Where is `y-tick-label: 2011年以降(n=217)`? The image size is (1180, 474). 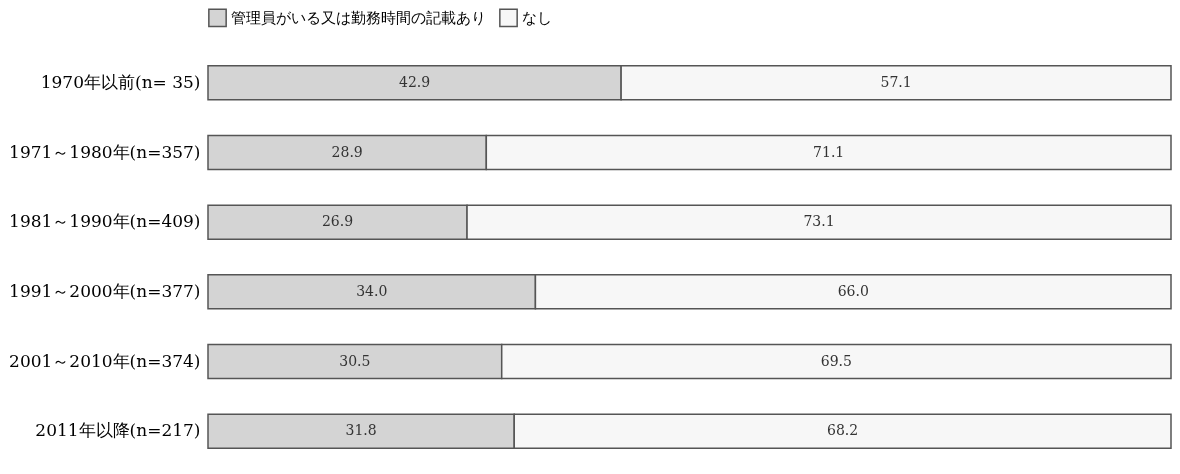 y-tick-label: 2011年以降(n=217) is located at coordinates (118, 430).